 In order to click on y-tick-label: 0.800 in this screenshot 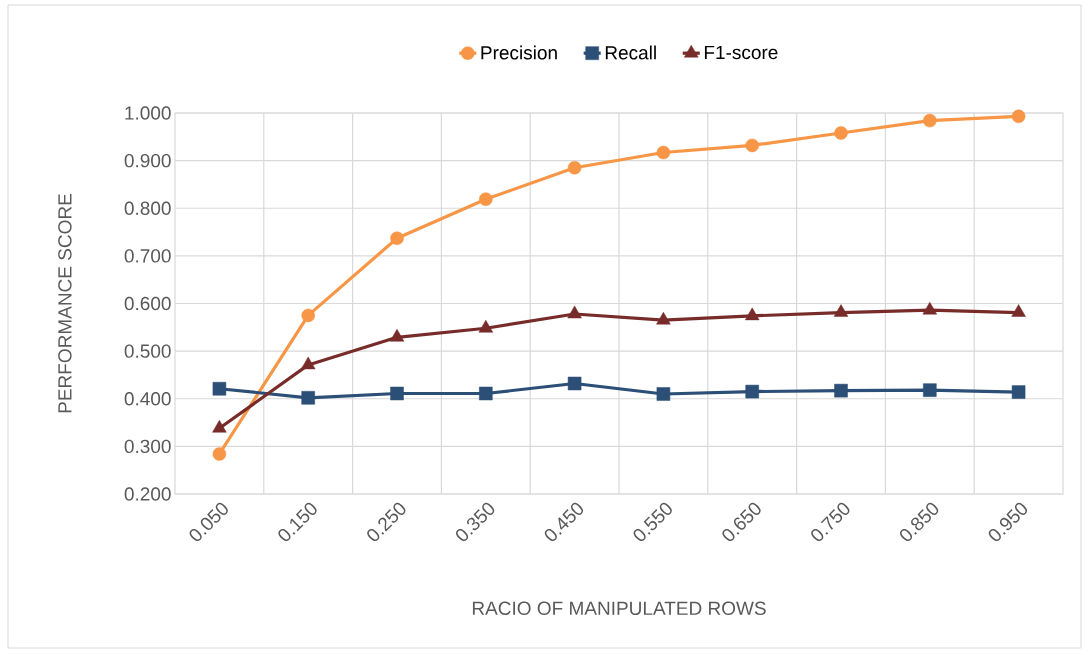, I will do `click(147, 208)`.